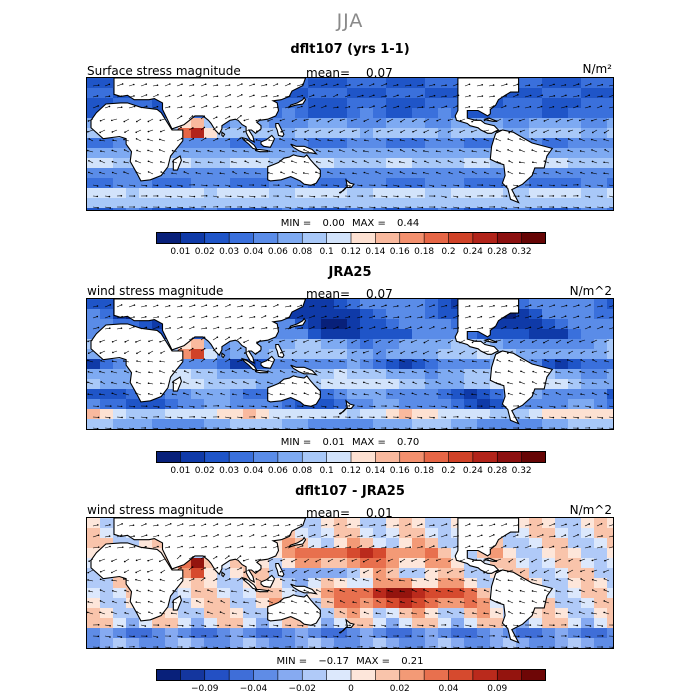 The image size is (700, 700). I want to click on panel-3-variable: wind stress magnitude, so click(155, 510).